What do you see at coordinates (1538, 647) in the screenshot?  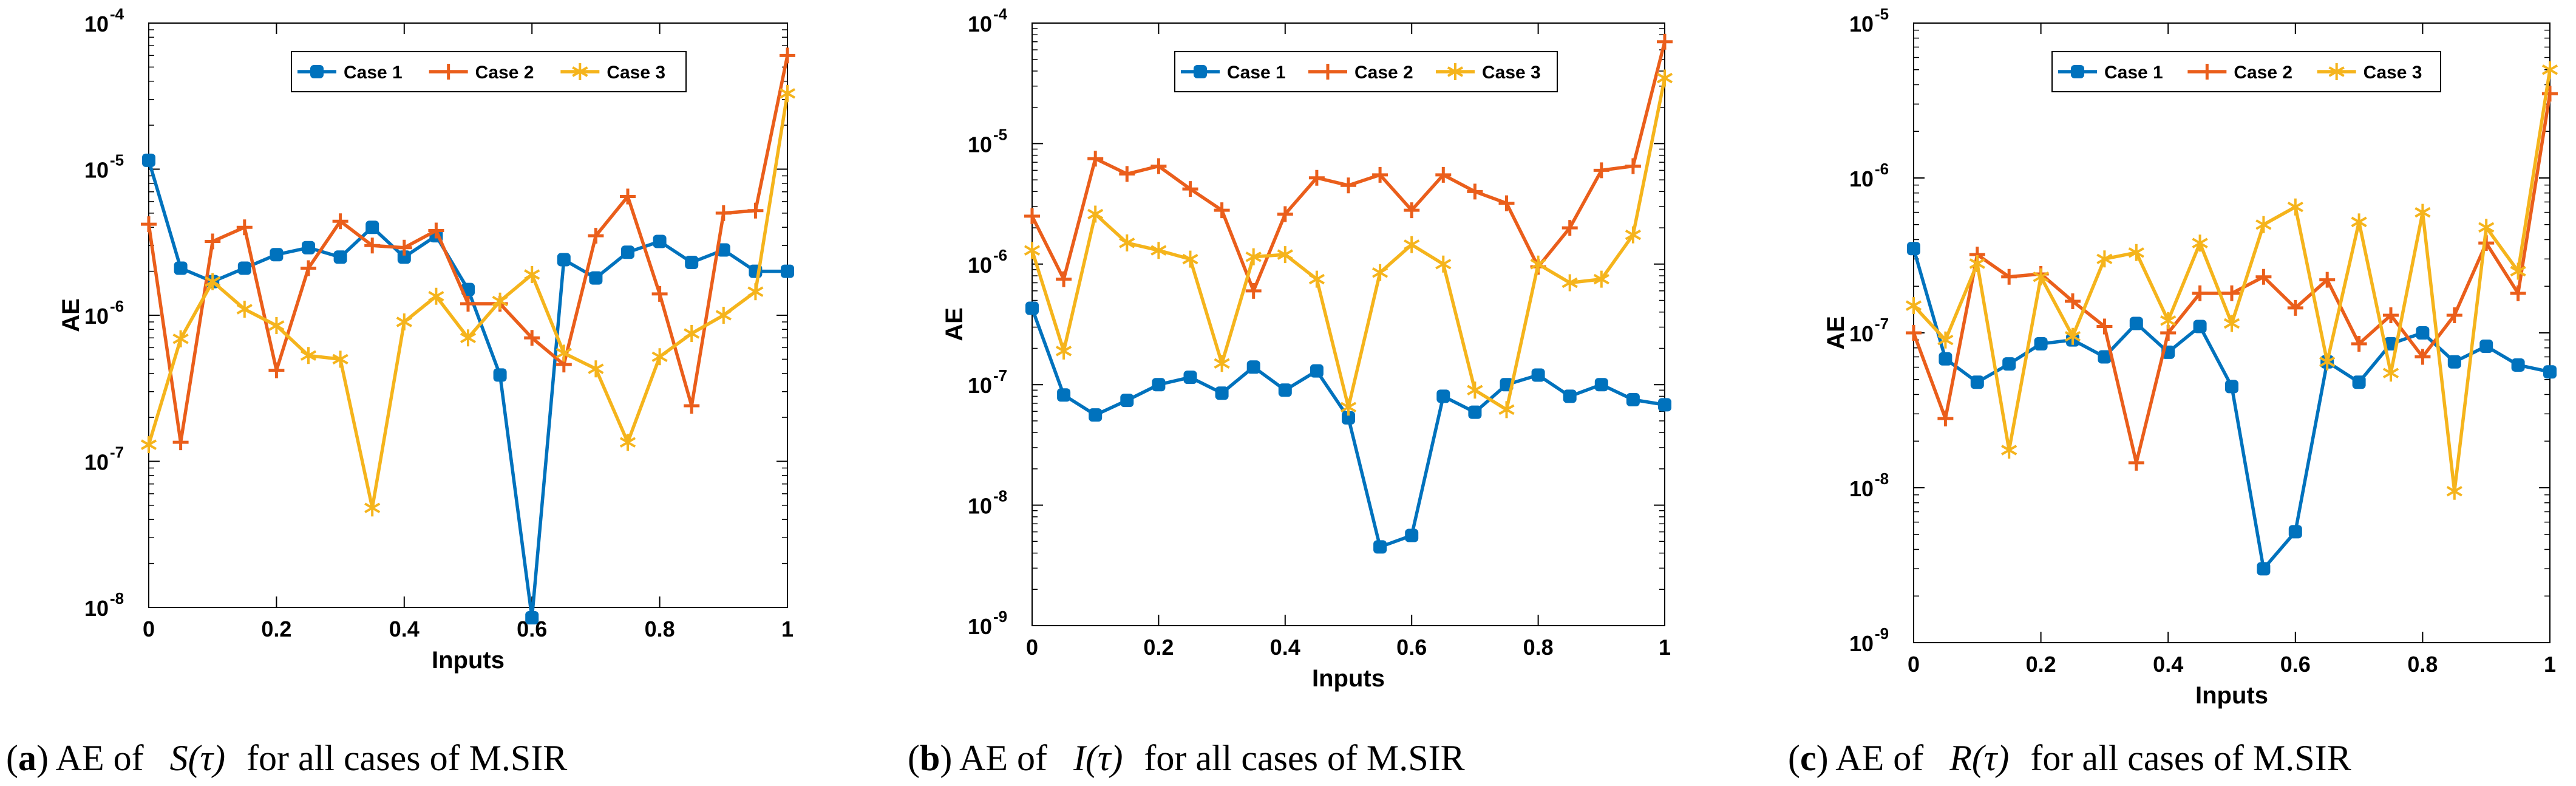 I see `x-tick-label: 0.8` at bounding box center [1538, 647].